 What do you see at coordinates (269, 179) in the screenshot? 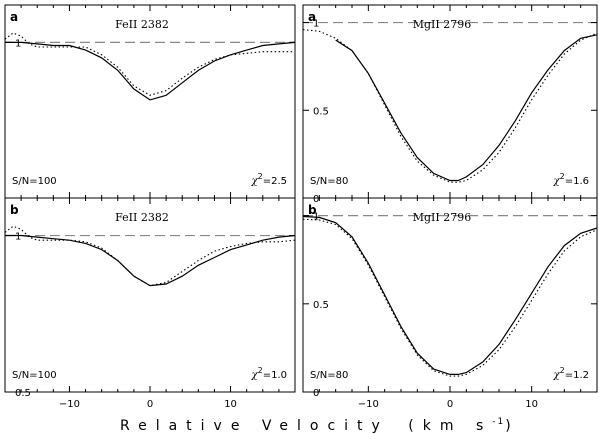
I see `chi-square-label: χ2=2.5` at bounding box center [269, 179].